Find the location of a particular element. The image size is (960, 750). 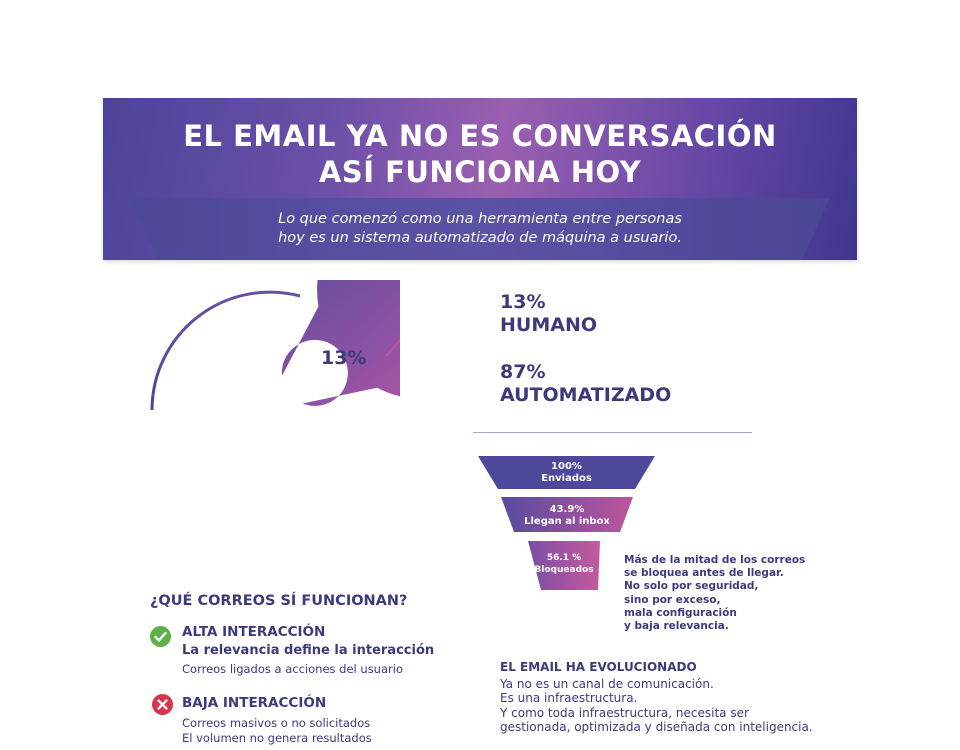

evolution-line: Es una infraestructura. is located at coordinates (569, 698).